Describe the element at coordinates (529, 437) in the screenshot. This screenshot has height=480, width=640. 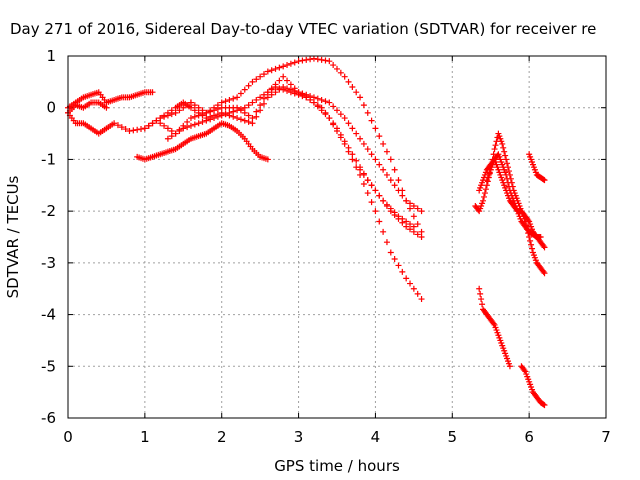
I see `x-tick-label: 6` at that location.